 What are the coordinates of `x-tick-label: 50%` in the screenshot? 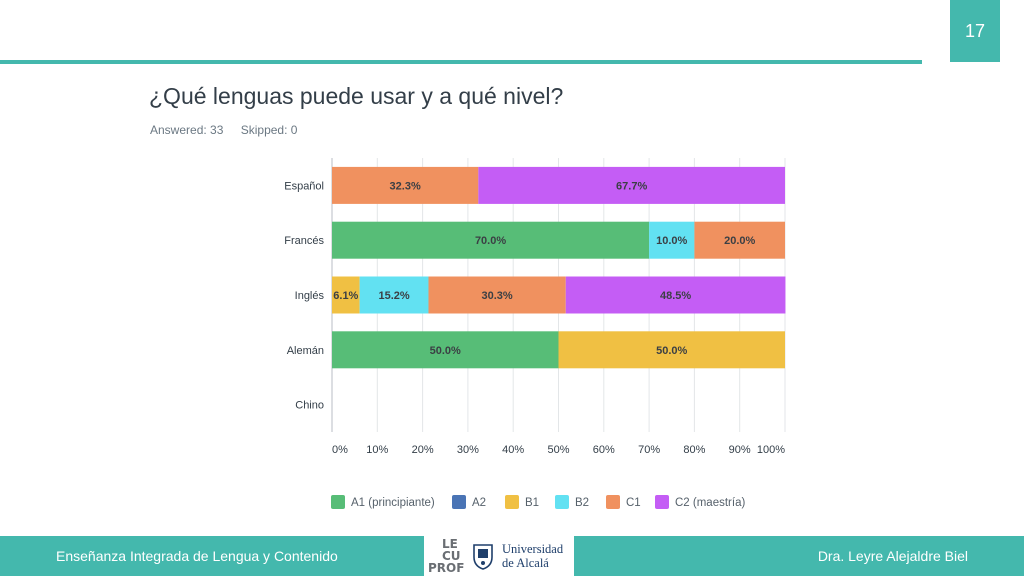 It's located at (558, 450).